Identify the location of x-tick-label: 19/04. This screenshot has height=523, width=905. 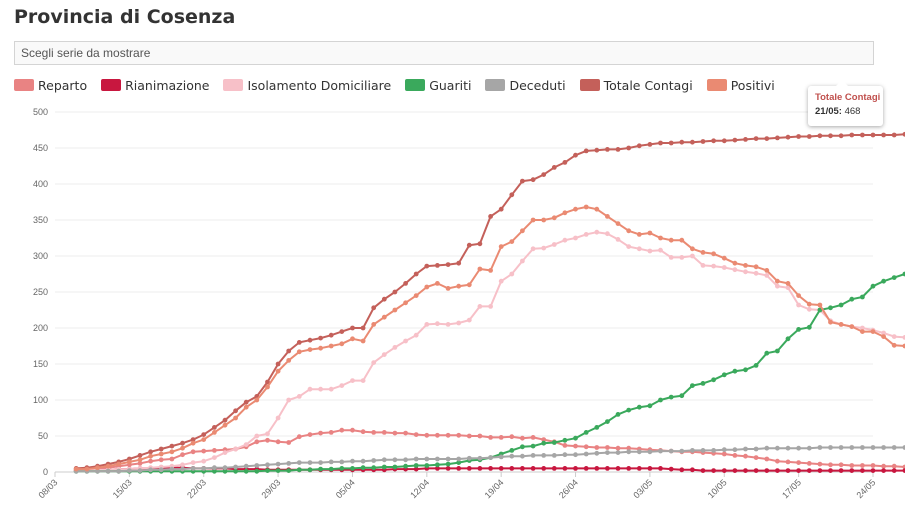
(494, 488).